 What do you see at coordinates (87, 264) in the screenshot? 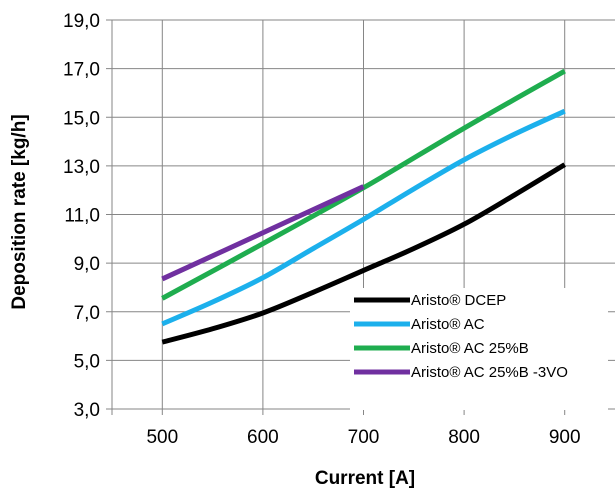
I see `y-tick-label: 9,0` at bounding box center [87, 264].